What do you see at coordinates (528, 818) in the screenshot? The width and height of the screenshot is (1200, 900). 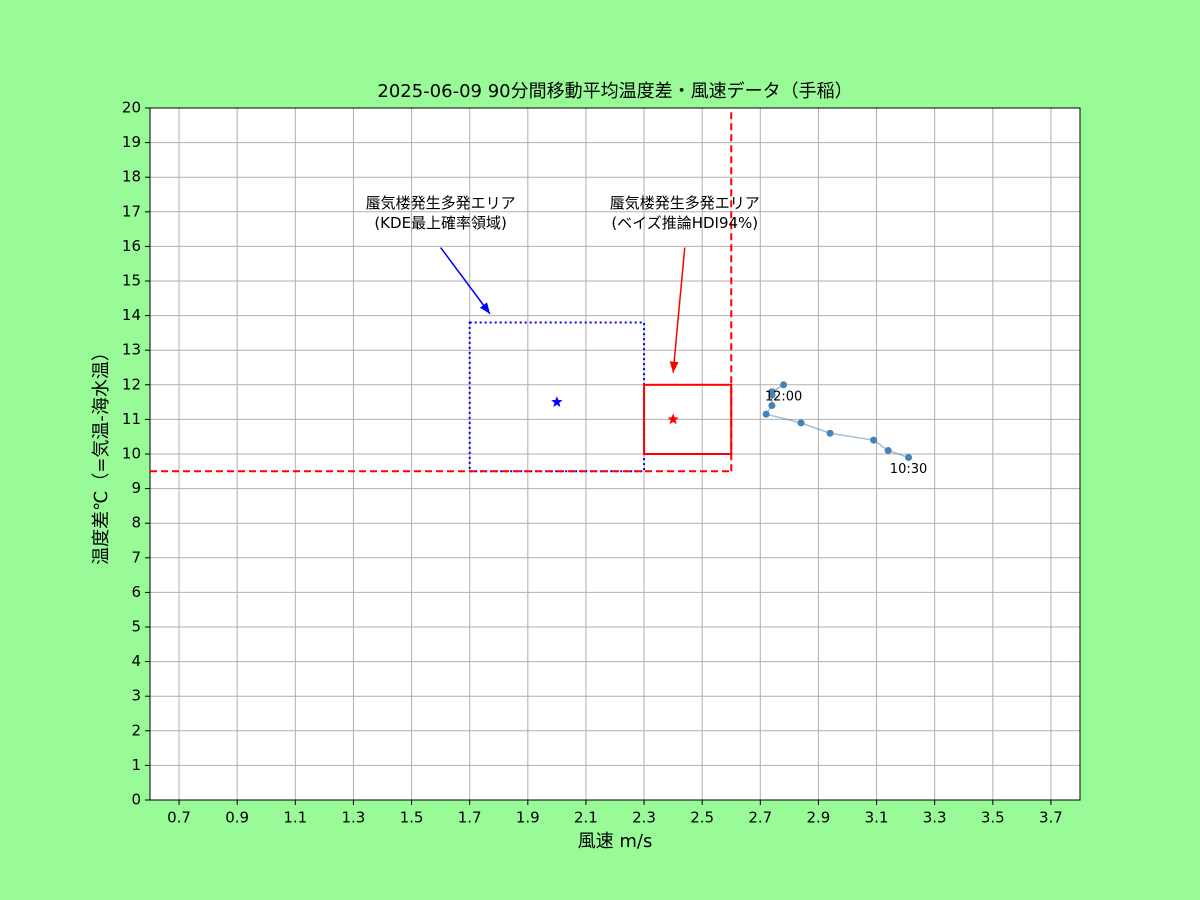 I see `x-tick-label: 1.9` at bounding box center [528, 818].